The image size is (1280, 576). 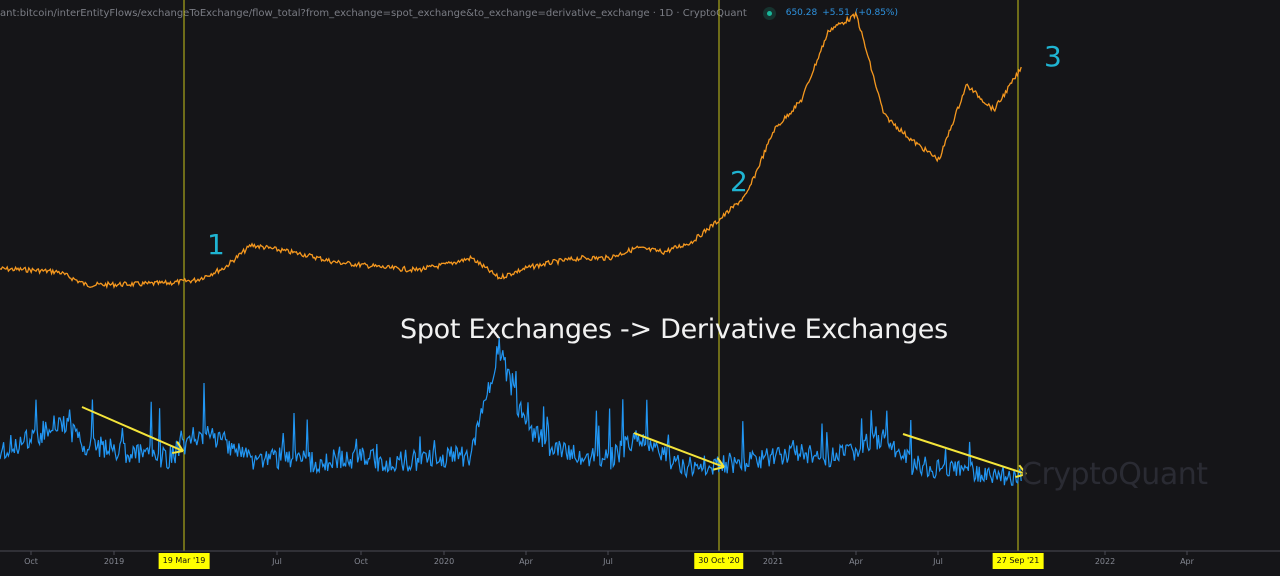 What do you see at coordinates (1105, 561) in the screenshot?
I see `x-axis-tick-label: 2022` at bounding box center [1105, 561].